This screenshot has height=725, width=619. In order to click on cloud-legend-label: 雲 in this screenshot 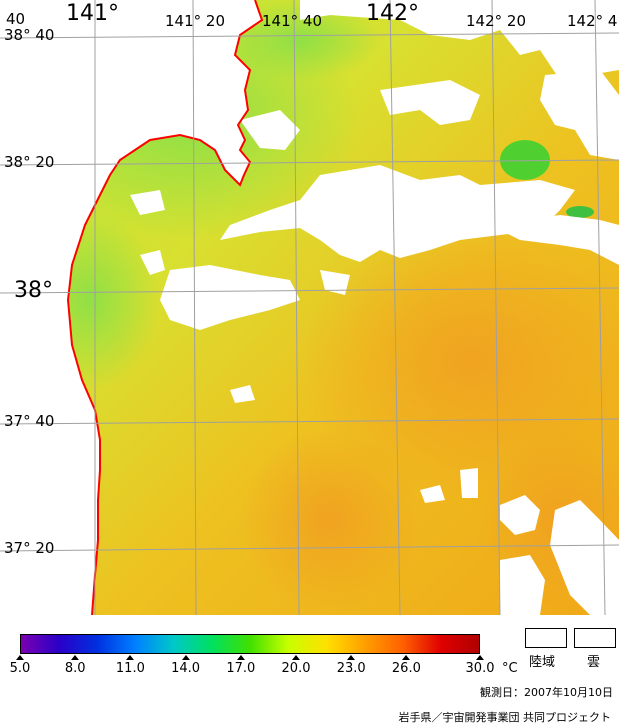, I will do `click(594, 662)`.